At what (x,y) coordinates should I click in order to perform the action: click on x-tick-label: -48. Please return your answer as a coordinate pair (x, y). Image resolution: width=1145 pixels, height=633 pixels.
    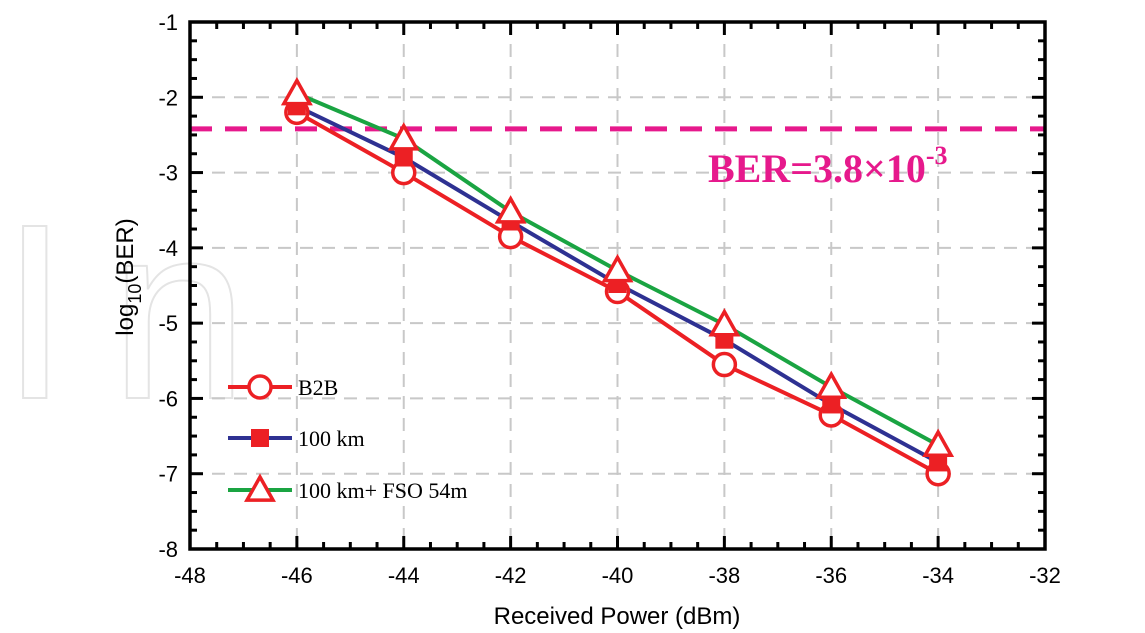
    Looking at the image, I should click on (190, 575).